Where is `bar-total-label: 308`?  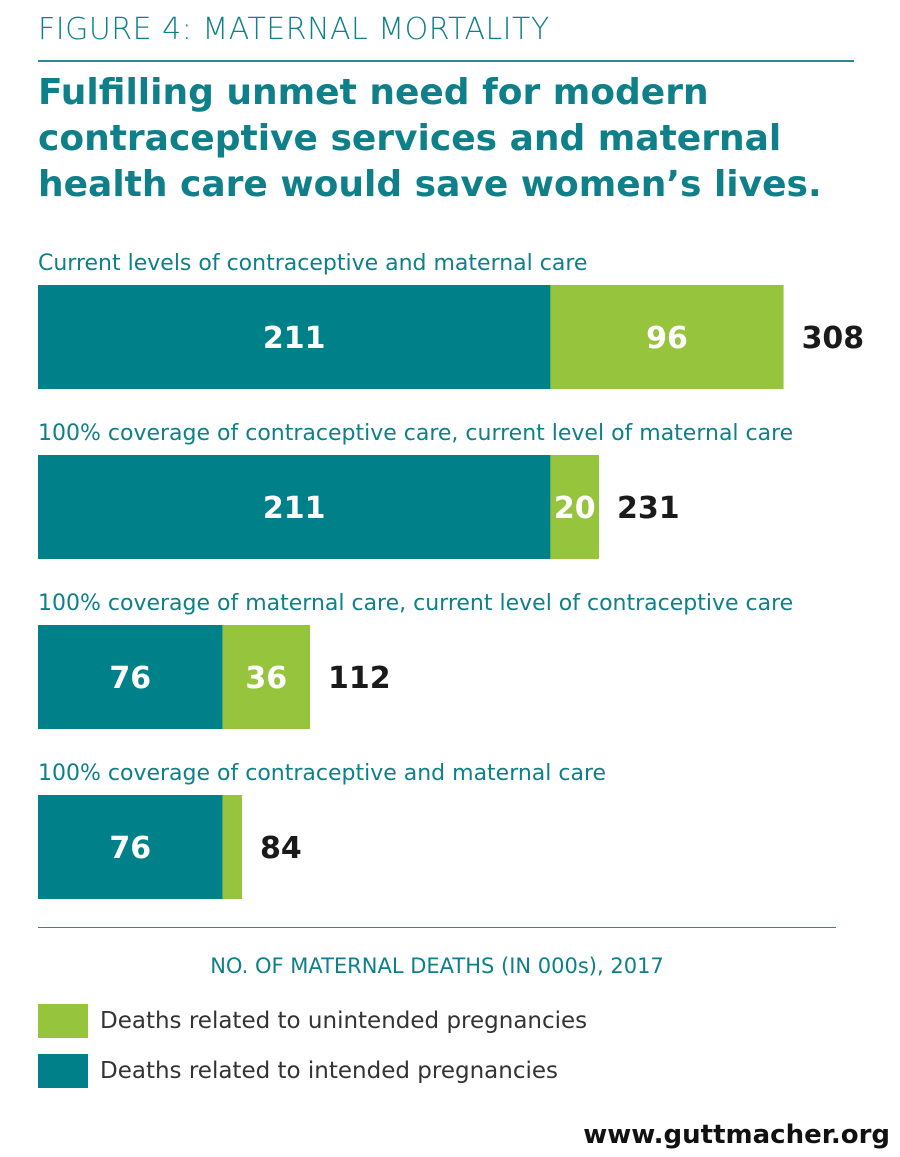 bar-total-label: 308 is located at coordinates (833, 338).